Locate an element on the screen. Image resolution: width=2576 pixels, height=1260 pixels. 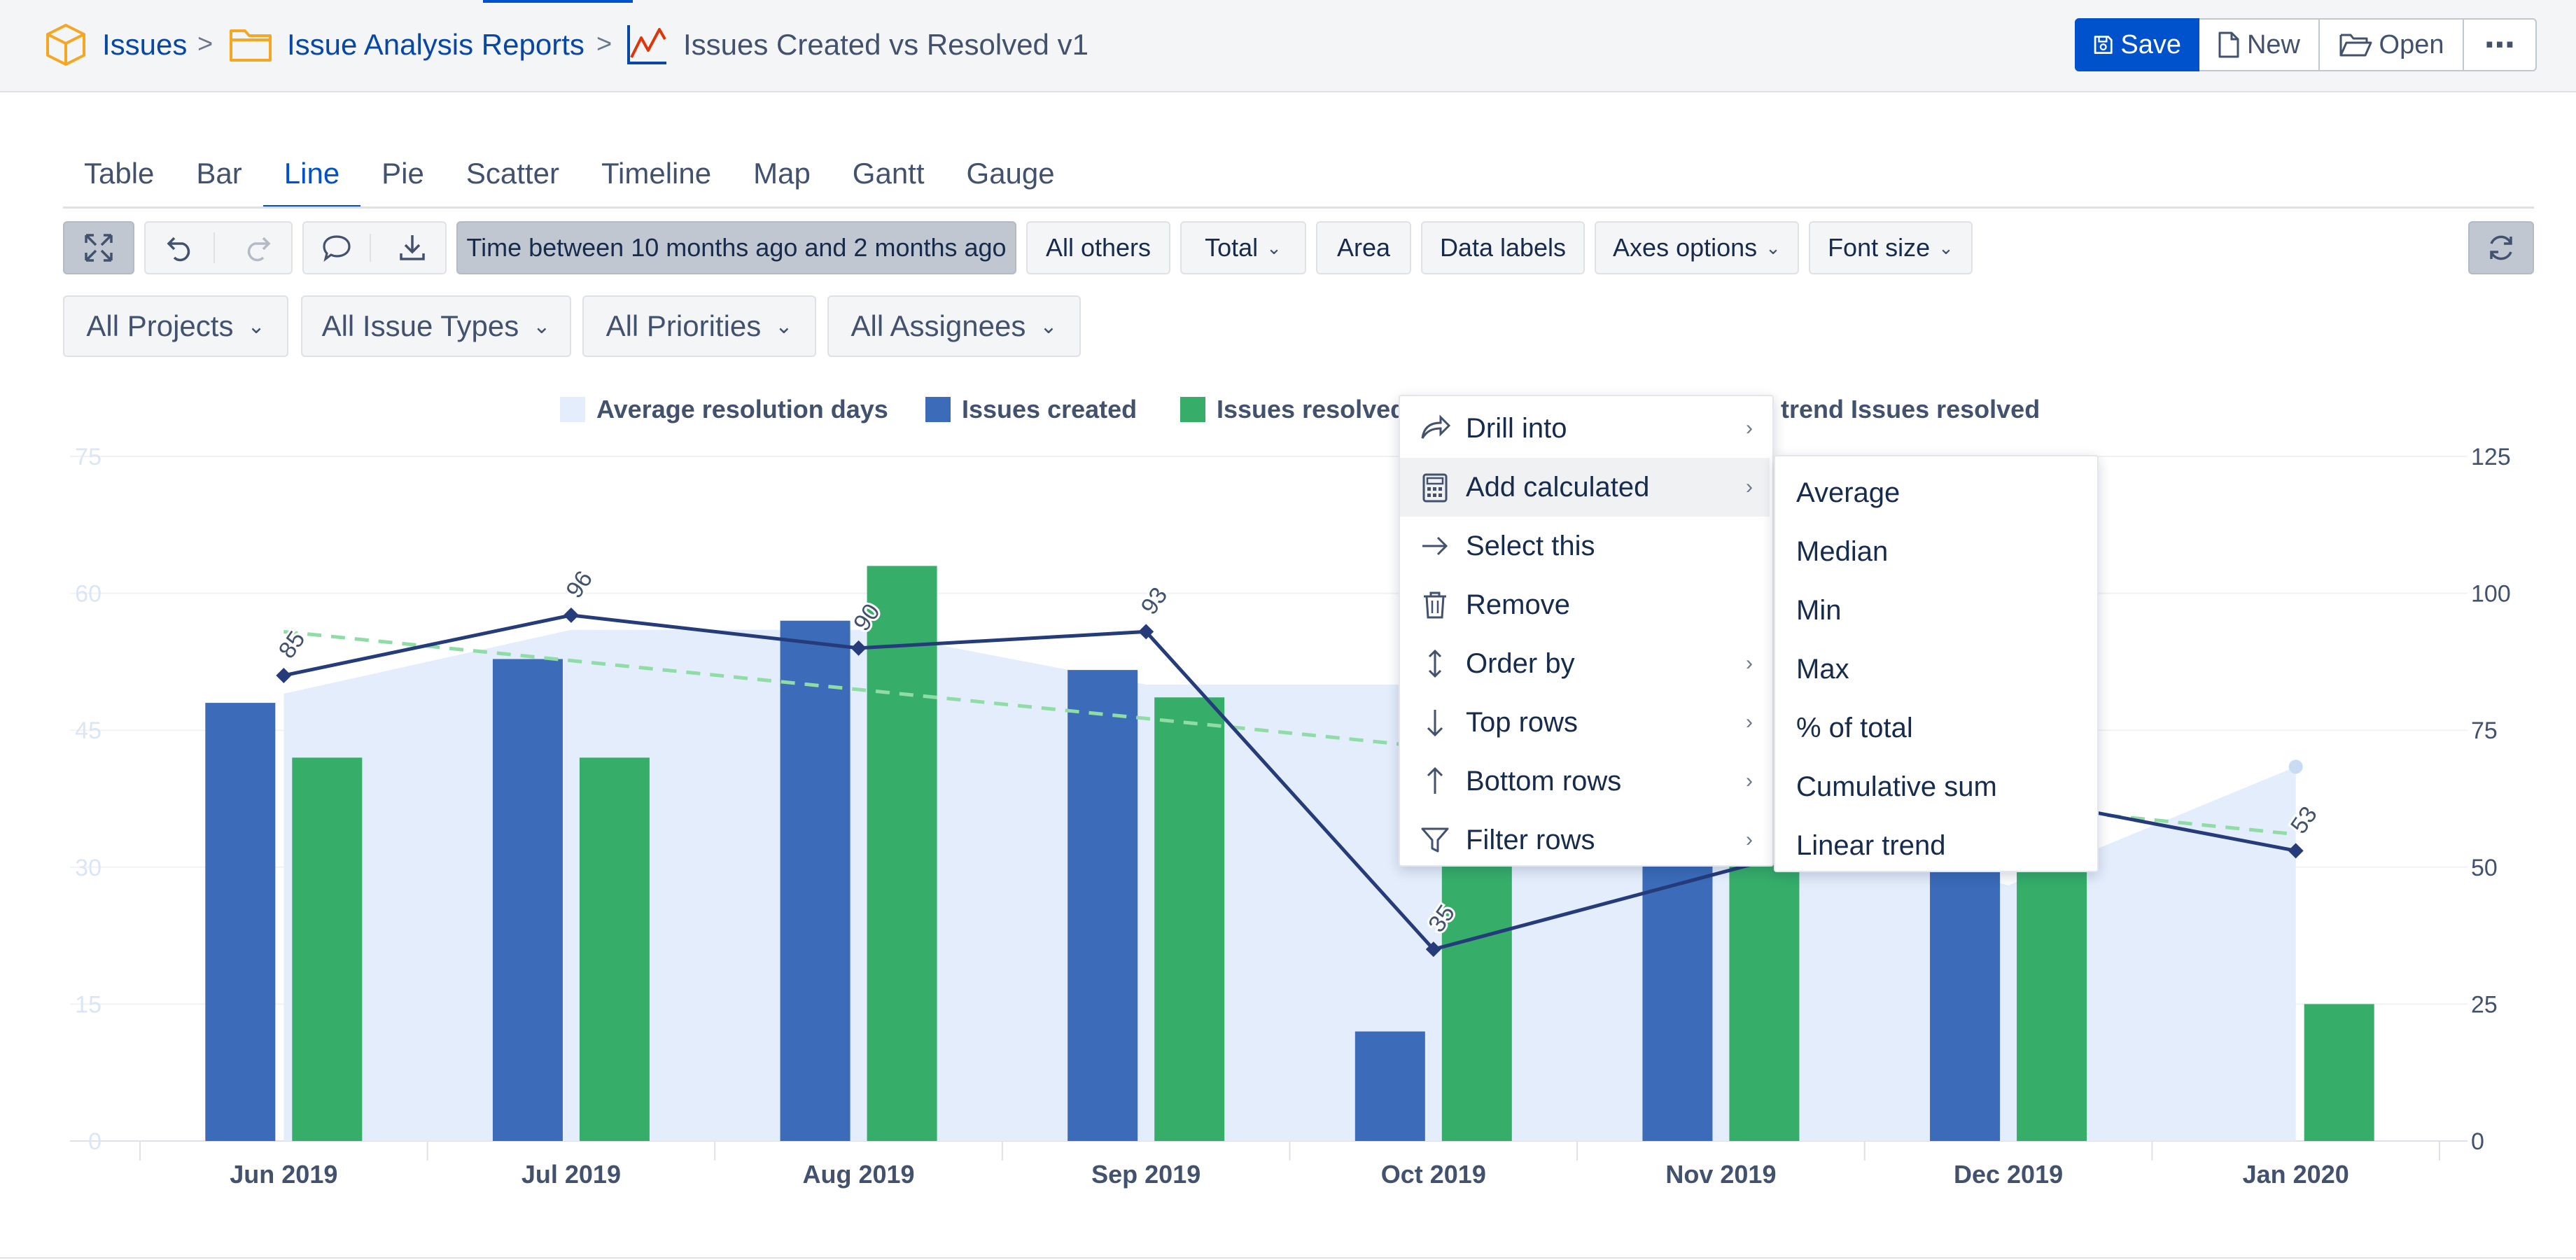
project-filter: All Projects ⌄ is located at coordinates (175, 326).